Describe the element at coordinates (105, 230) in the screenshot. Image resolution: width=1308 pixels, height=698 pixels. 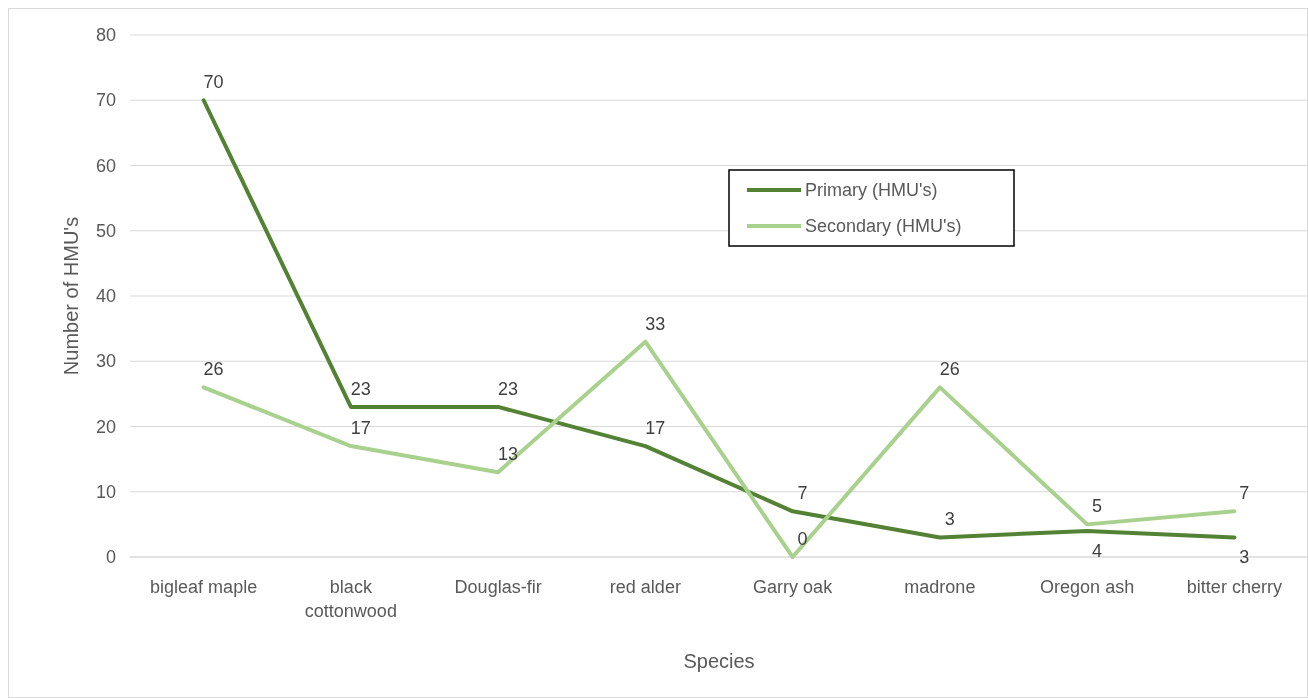
I see `y-tick-label: 50` at that location.